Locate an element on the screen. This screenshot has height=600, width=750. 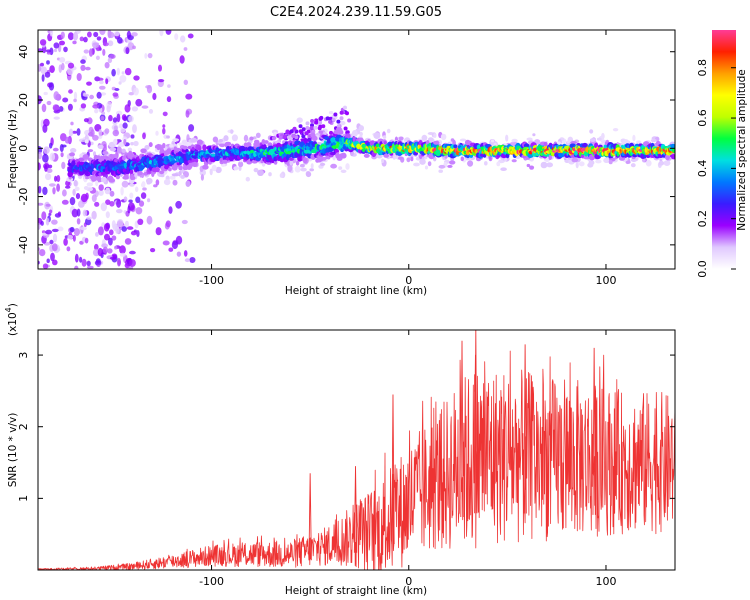
colorbar-tick-label: 0.6 is located at coordinates (702, 118).